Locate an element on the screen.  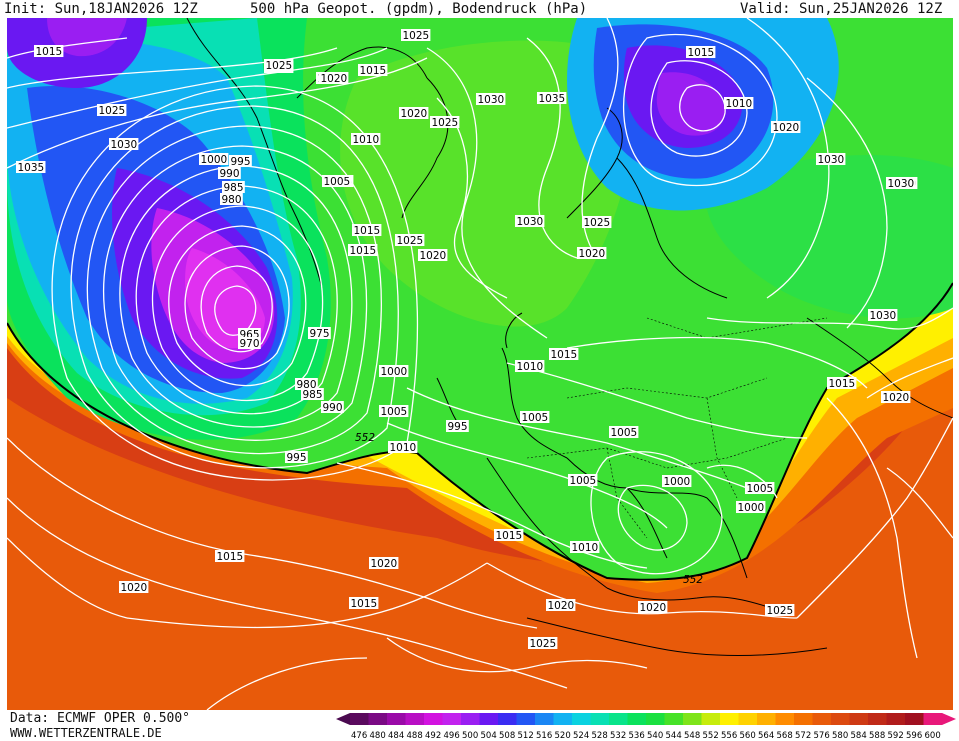
legend-value: 596 is located at coordinates (914, 735).